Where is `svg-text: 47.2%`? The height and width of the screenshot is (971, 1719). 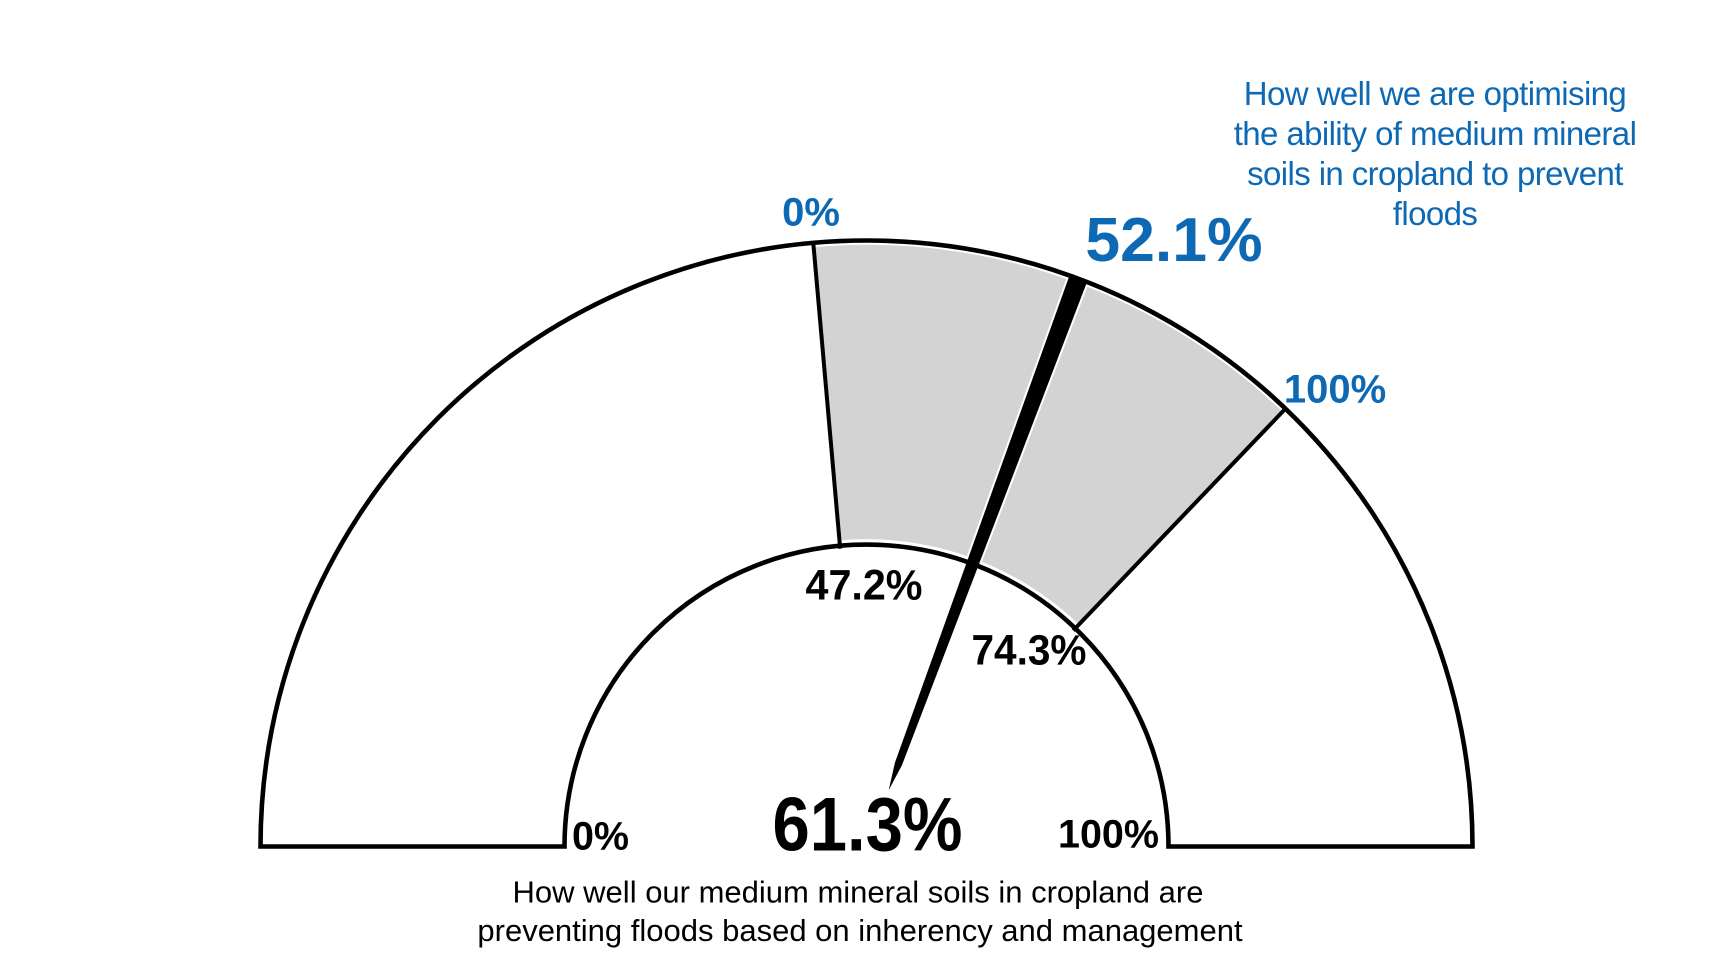
svg-text: 47.2% is located at coordinates (864, 586).